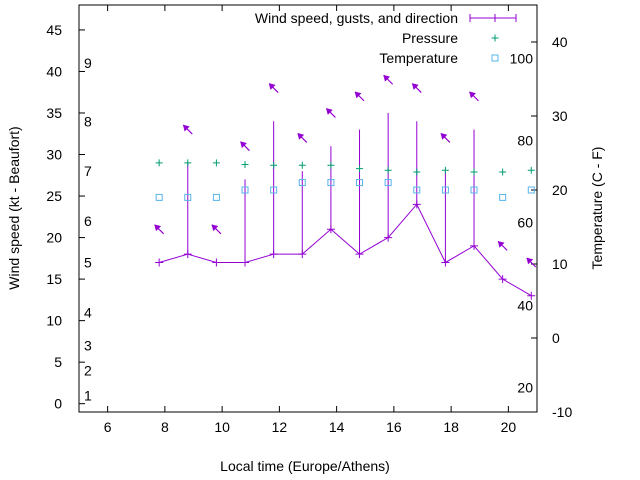 The height and width of the screenshot is (480, 640). I want to click on x-tick-label: 10, so click(222, 427).